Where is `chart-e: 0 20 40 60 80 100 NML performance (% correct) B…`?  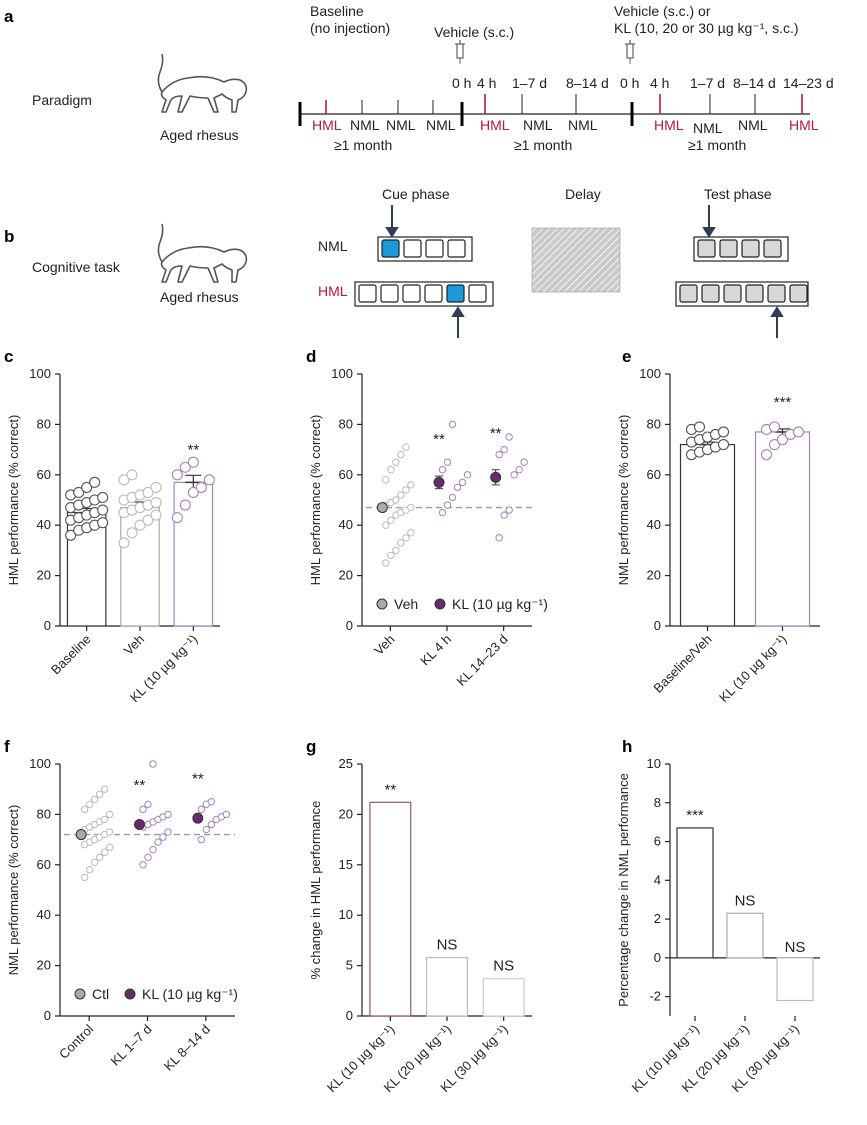
chart-e: 0 20 40 60 80 100 NML performance (% correct) B… is located at coordinates (718, 535).